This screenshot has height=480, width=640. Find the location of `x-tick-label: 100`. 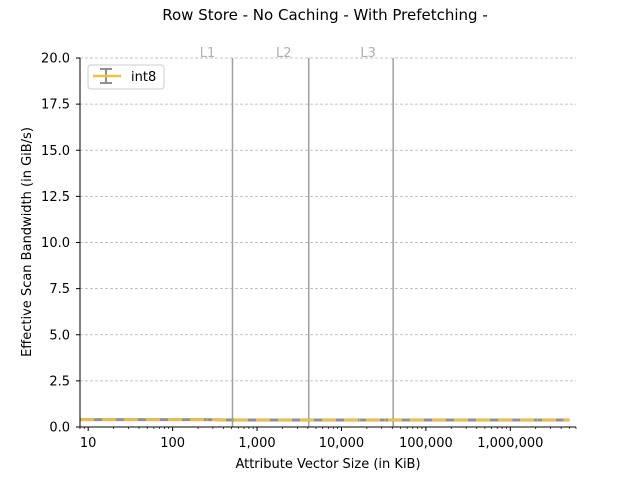

x-tick-label: 100 is located at coordinates (172, 443).